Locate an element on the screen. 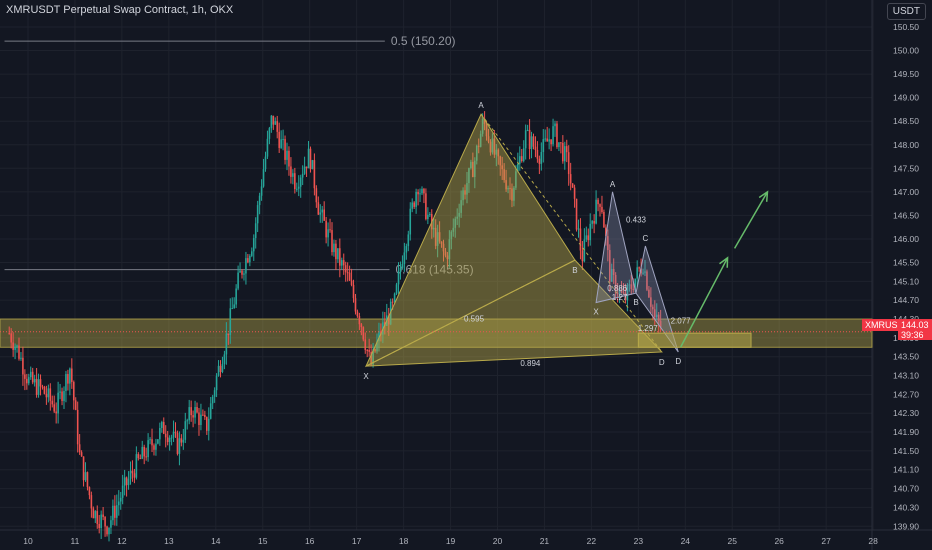 This screenshot has width=932, height=550. price-axis-label: 150.00 is located at coordinates (906, 51).